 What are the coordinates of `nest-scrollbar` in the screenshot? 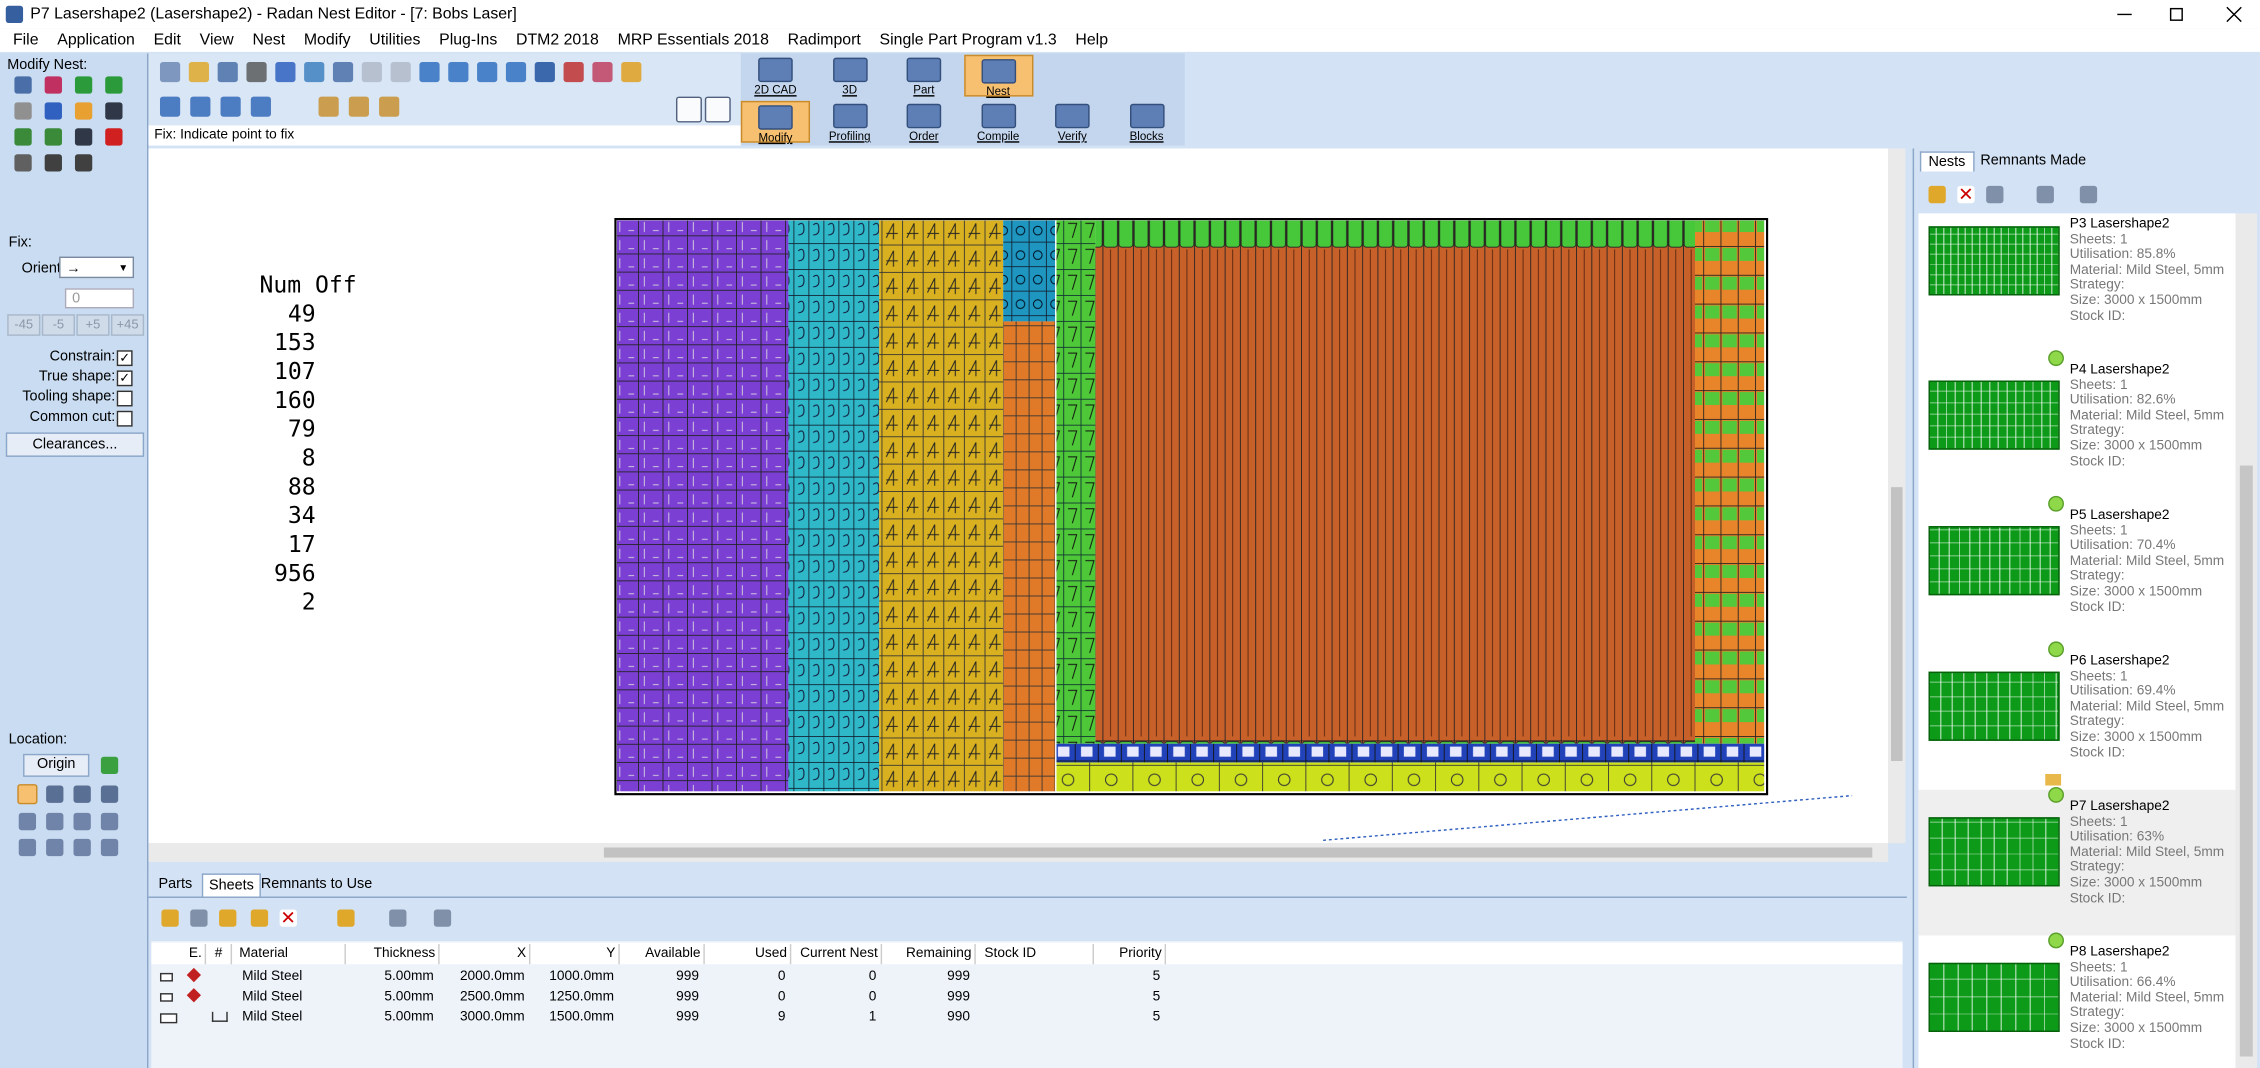 It's located at (2247, 640).